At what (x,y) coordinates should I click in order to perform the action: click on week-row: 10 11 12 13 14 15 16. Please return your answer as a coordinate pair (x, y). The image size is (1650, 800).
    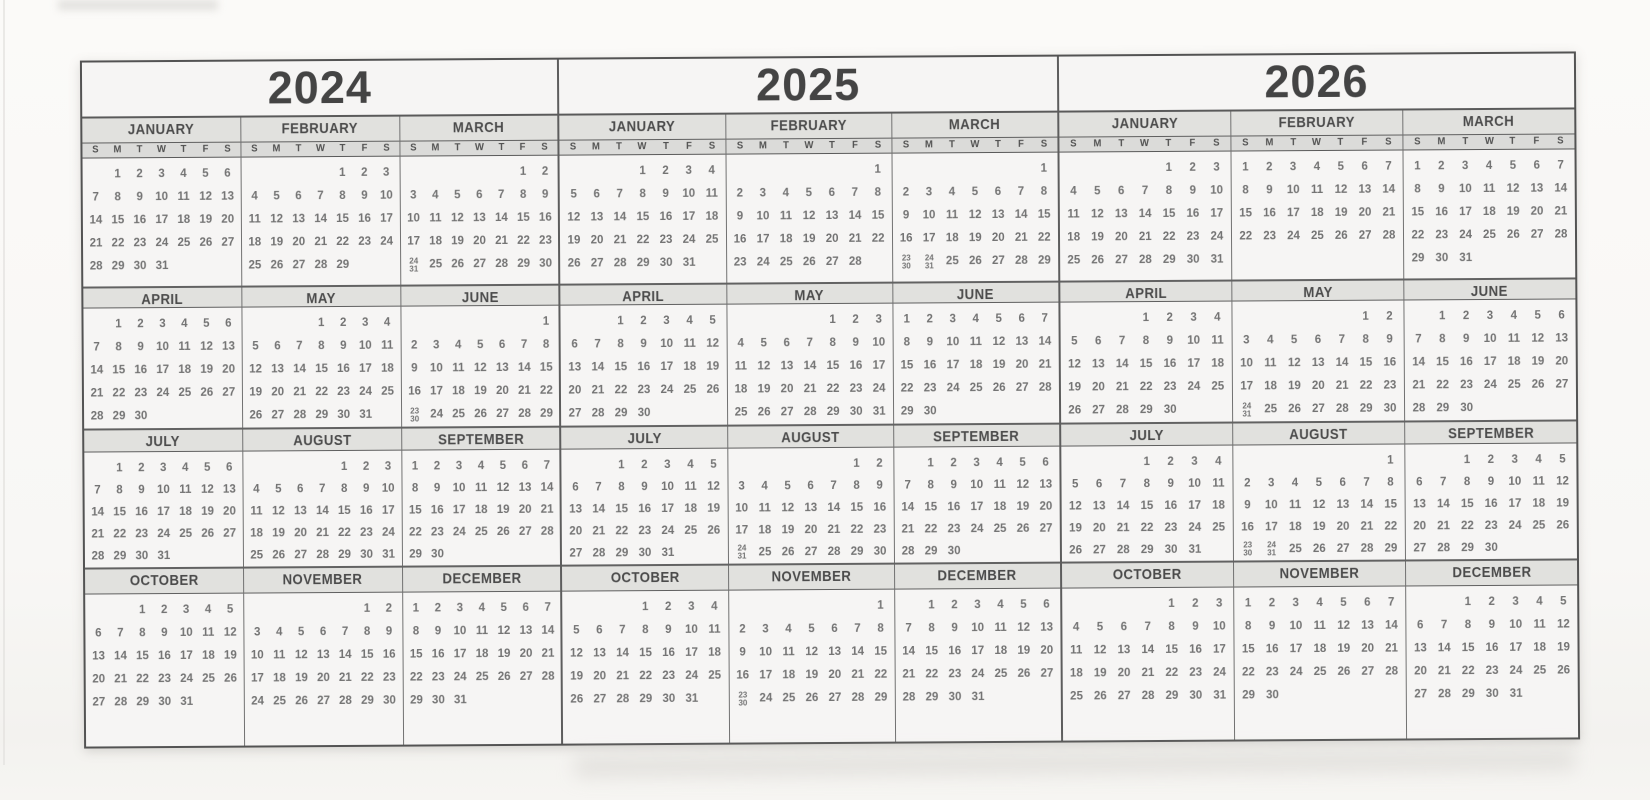
    Looking at the image, I should click on (810, 508).